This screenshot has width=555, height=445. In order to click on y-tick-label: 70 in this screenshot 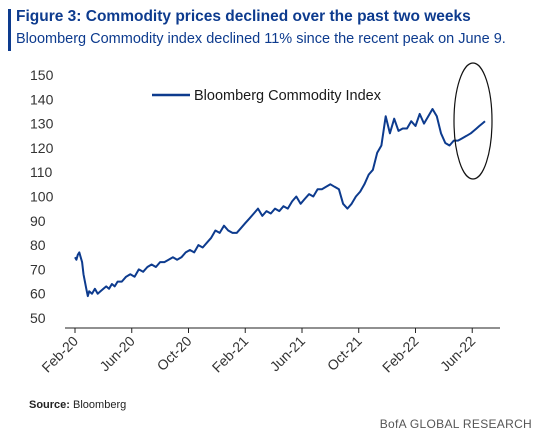, I will do `click(38, 269)`.